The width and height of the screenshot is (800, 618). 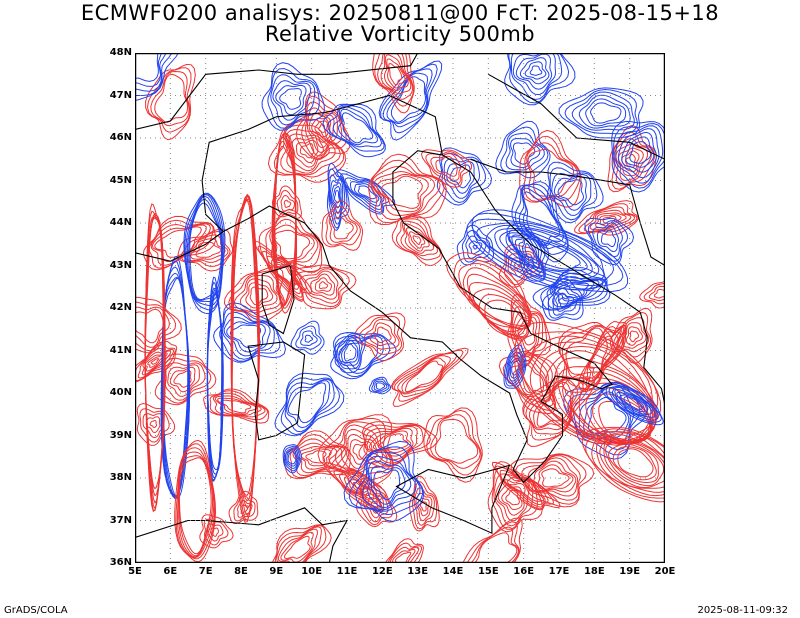 I want to click on lon-tick-label: 6E, so click(x=170, y=571).